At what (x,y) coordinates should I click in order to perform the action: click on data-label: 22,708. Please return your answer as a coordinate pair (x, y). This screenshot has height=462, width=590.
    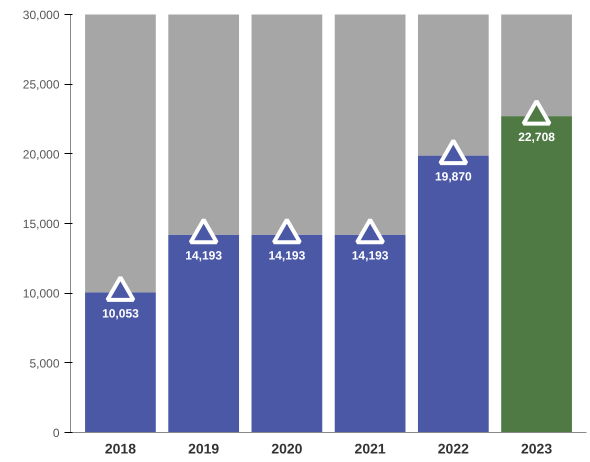
    Looking at the image, I should click on (537, 137).